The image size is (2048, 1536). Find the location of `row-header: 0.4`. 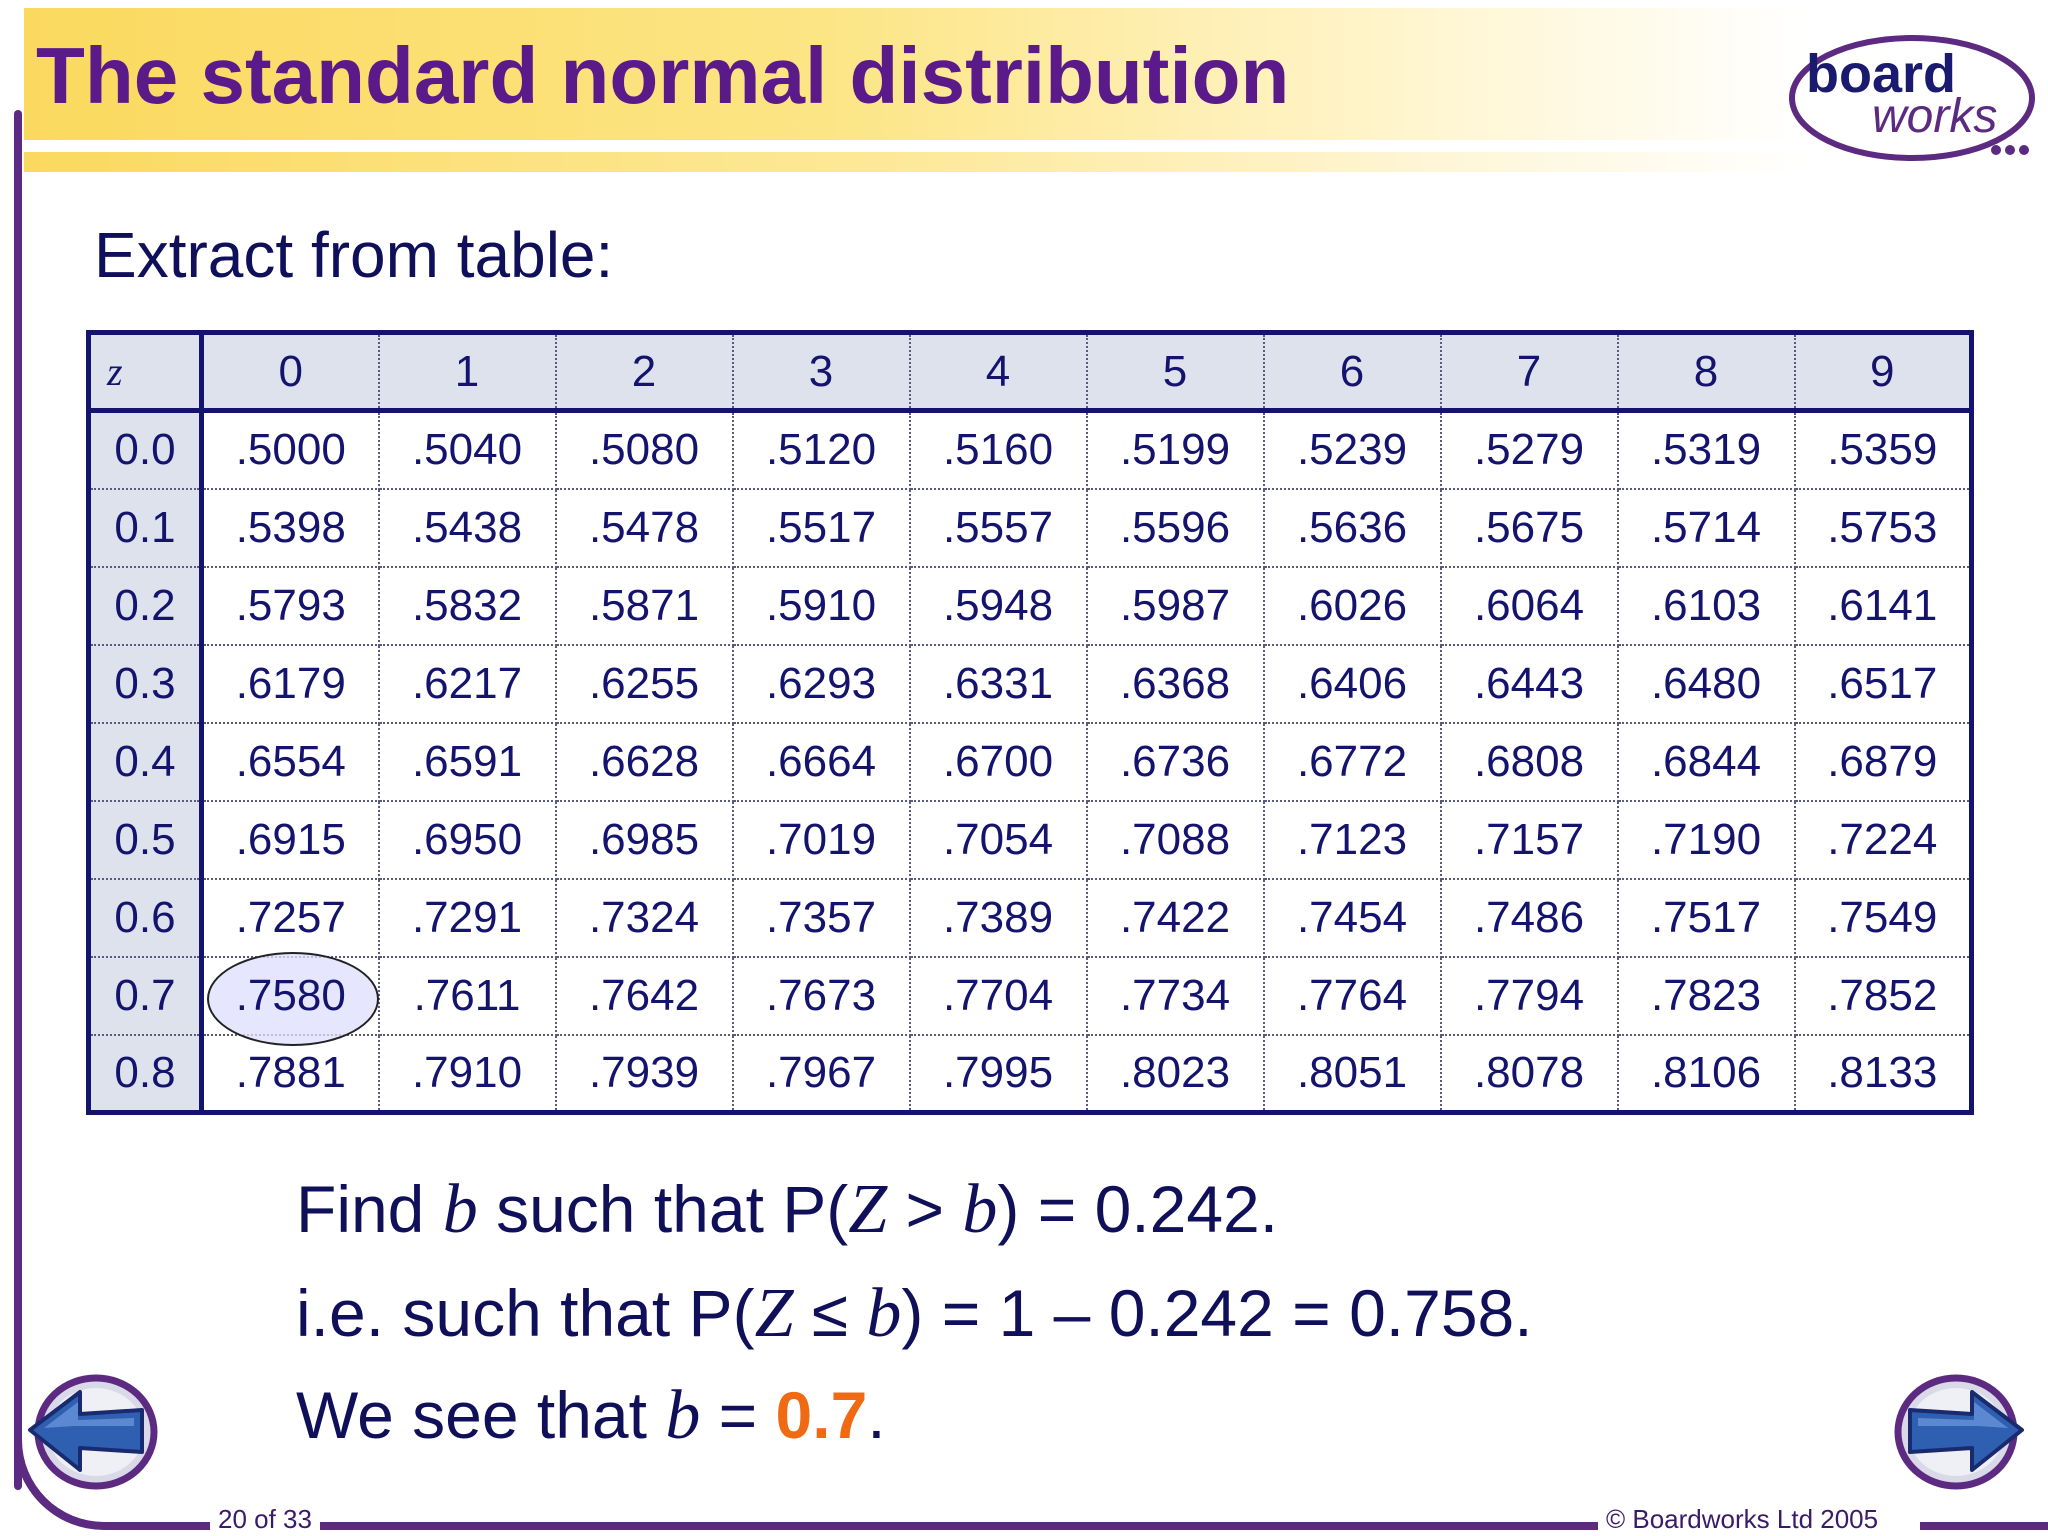

row-header: 0.4 is located at coordinates (145, 761).